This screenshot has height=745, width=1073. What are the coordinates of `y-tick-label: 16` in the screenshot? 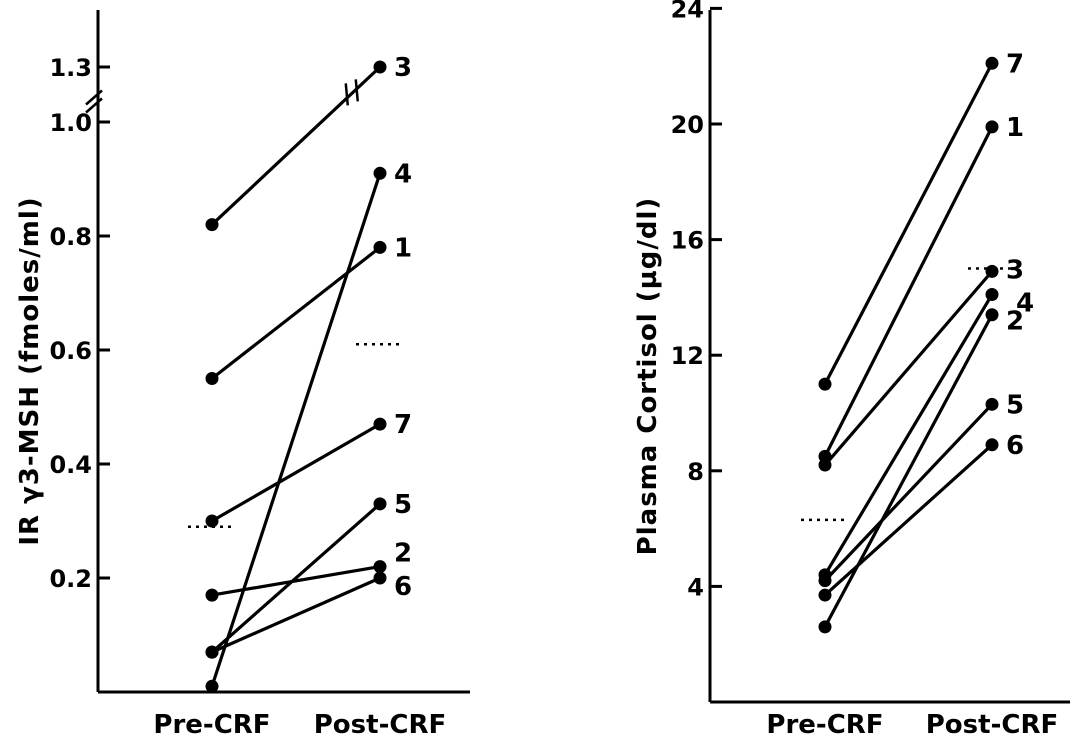 It's located at (687, 241).